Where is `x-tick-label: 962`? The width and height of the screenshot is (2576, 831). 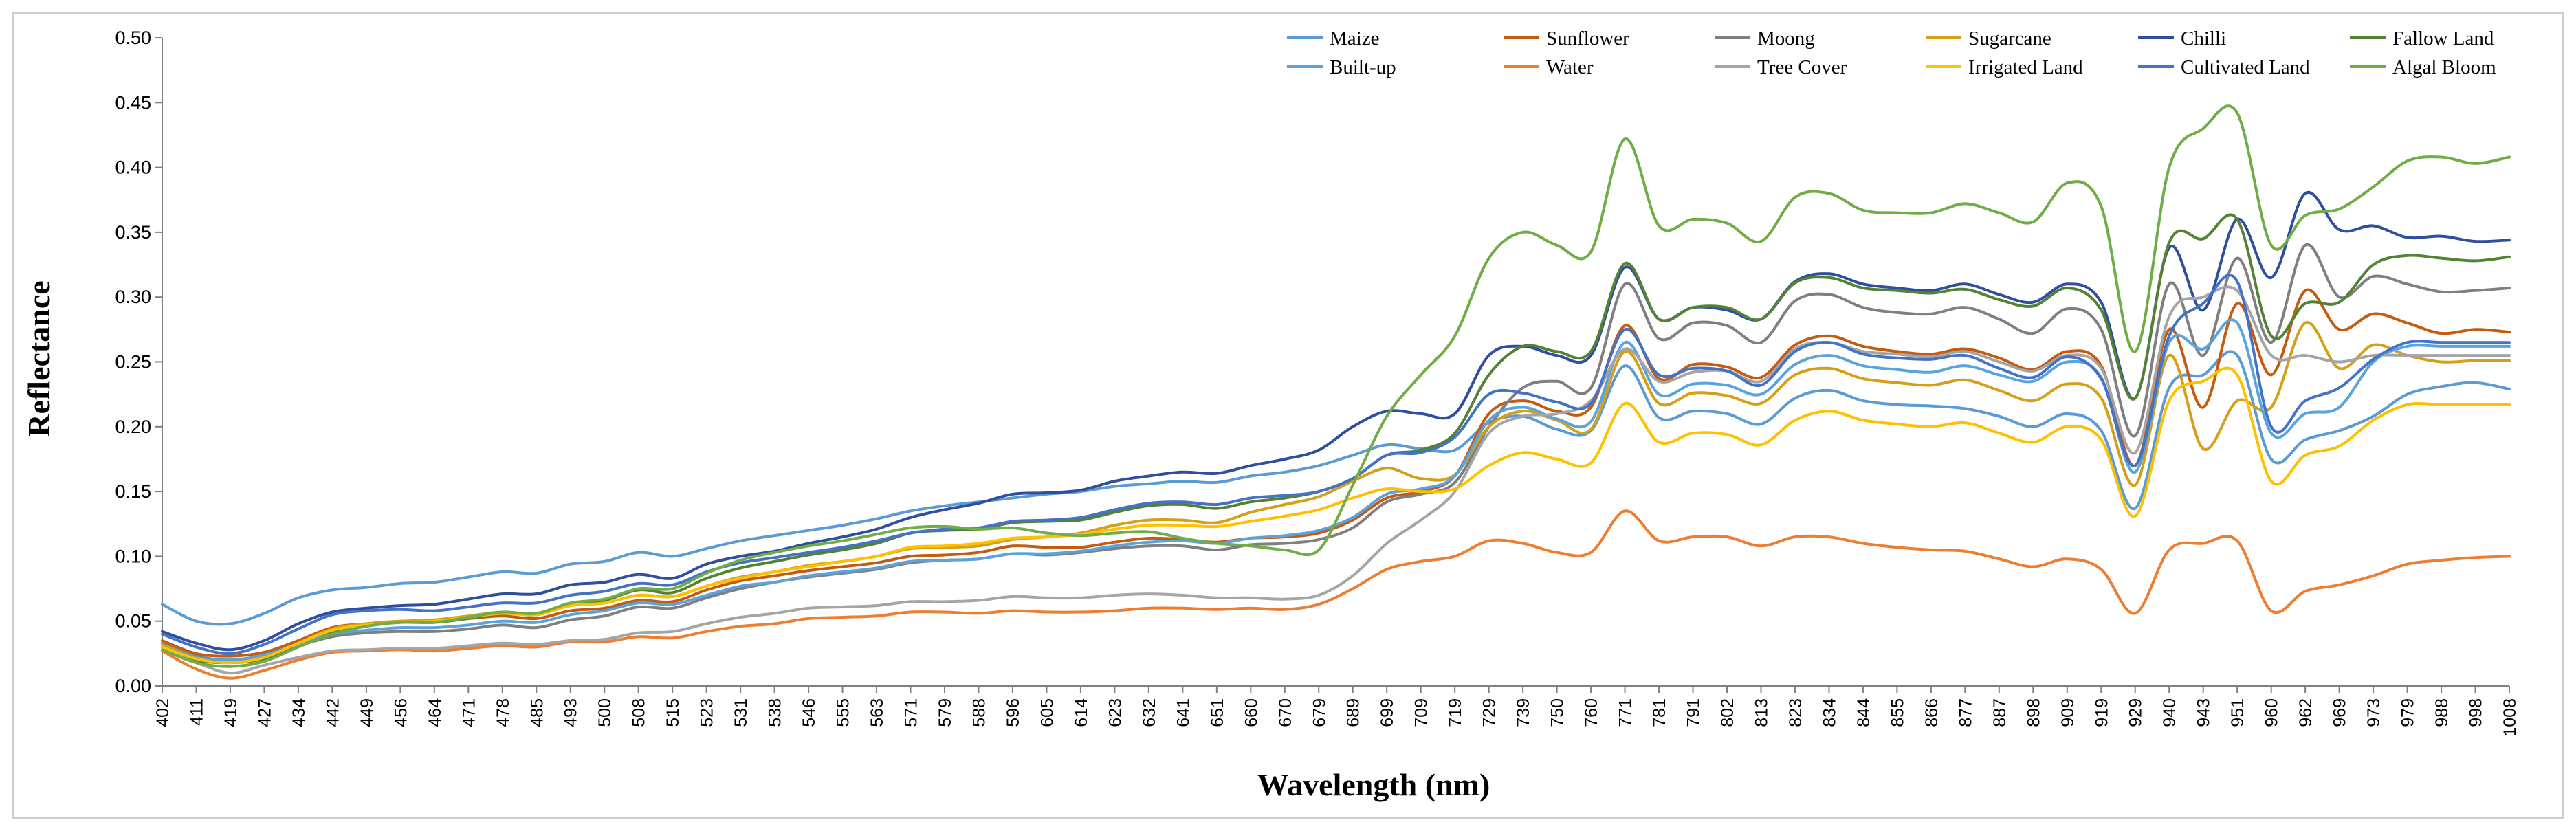
x-tick-label: 962 is located at coordinates (2305, 713).